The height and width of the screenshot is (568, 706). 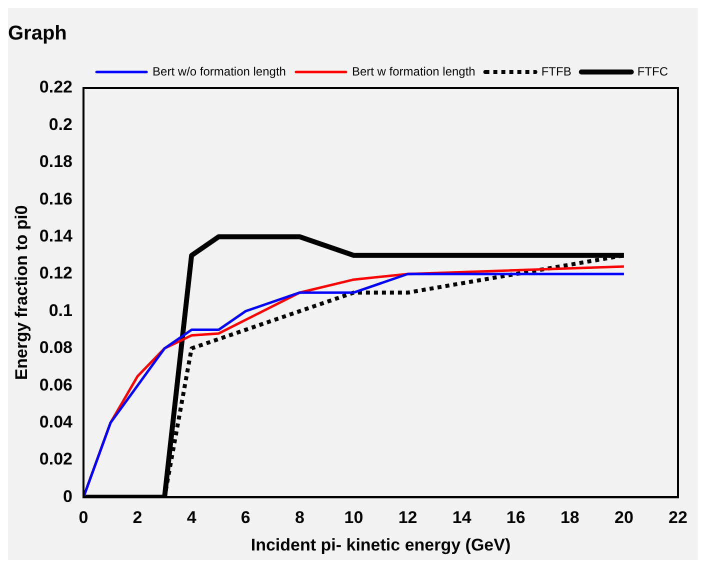 What do you see at coordinates (83, 518) in the screenshot?
I see `x-tick-label: 0` at bounding box center [83, 518].